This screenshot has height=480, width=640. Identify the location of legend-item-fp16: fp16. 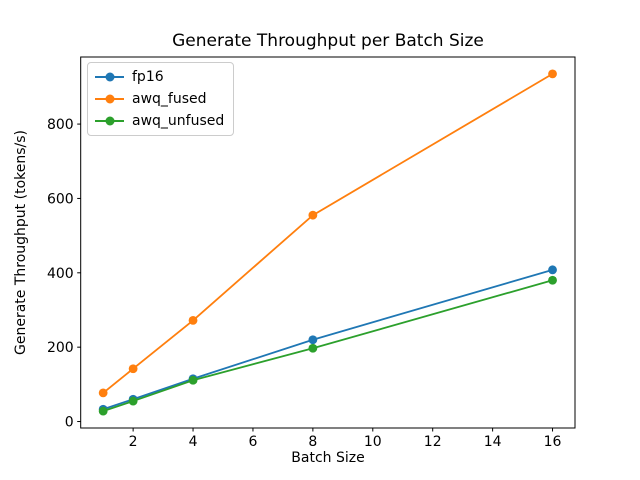
(159, 77).